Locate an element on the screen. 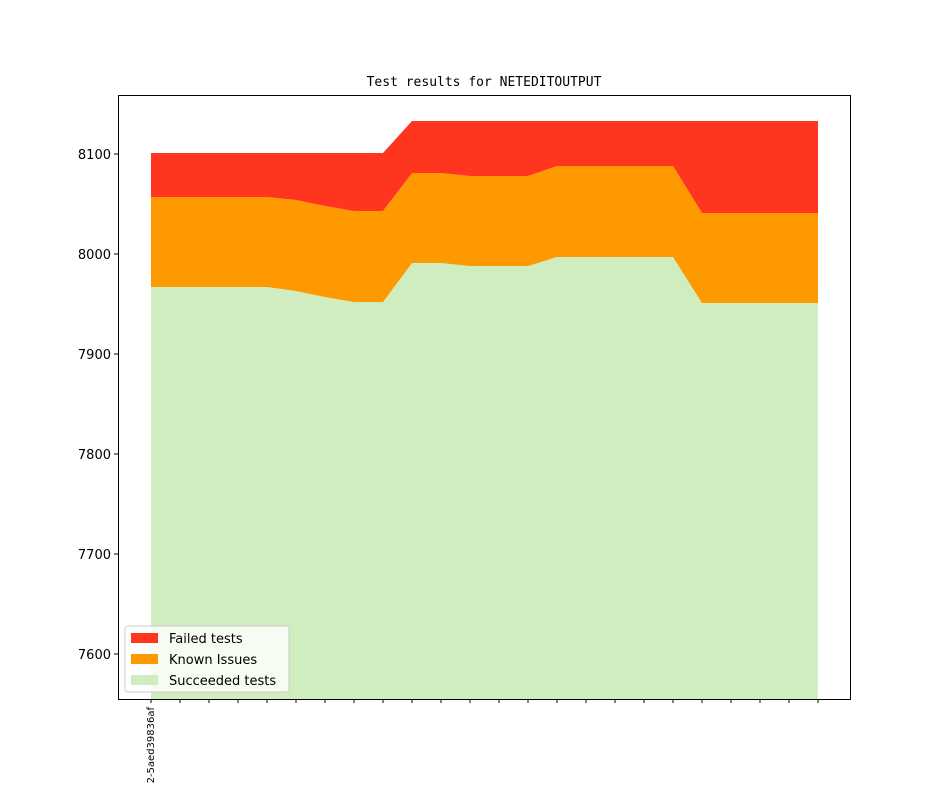 Image resolution: width=944 pixels, height=787 pixels. legend-frame is located at coordinates (207, 659).